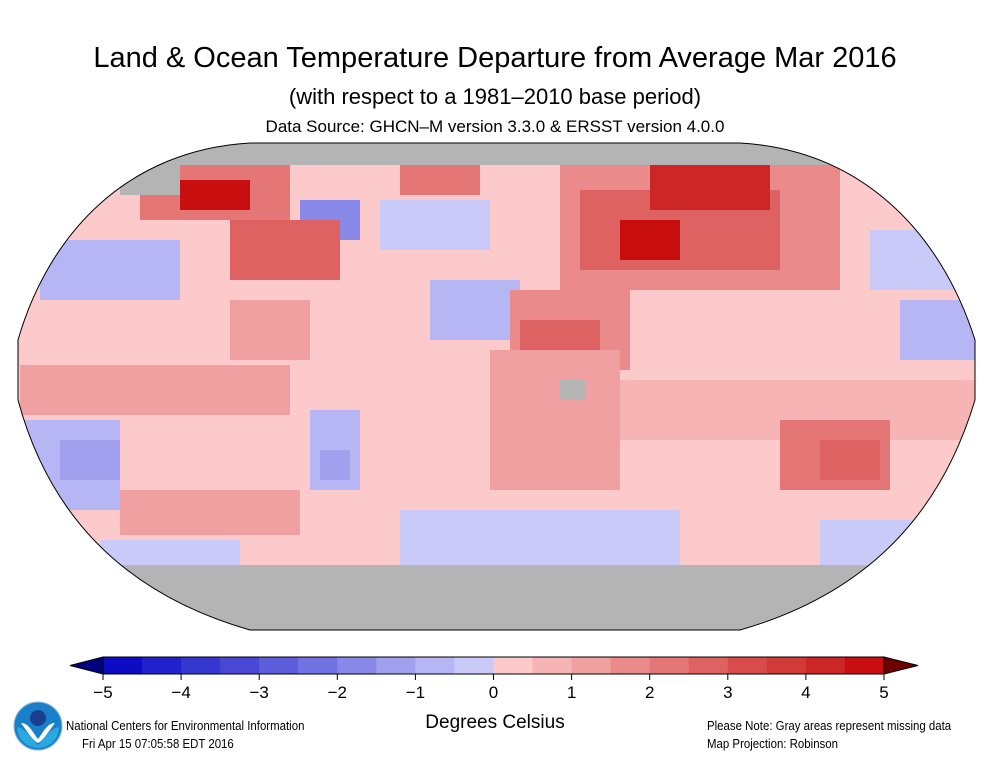 Image resolution: width=990 pixels, height=765 pixels. I want to click on colorbar-under-arrow, so click(86, 665).